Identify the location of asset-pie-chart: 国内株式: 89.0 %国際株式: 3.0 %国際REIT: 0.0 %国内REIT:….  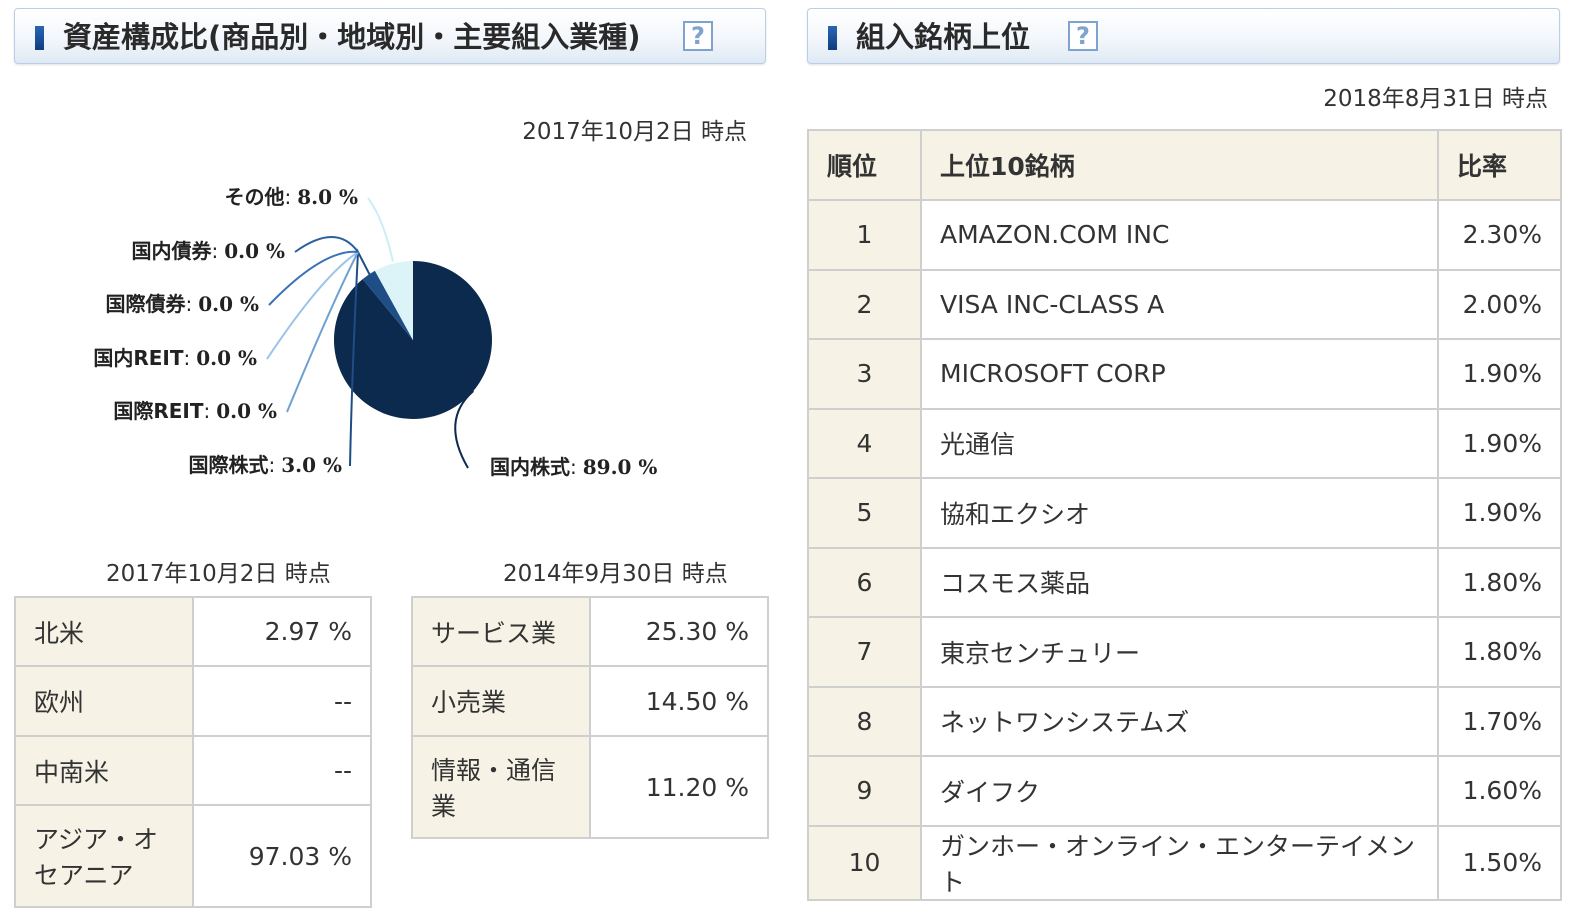
(375, 332).